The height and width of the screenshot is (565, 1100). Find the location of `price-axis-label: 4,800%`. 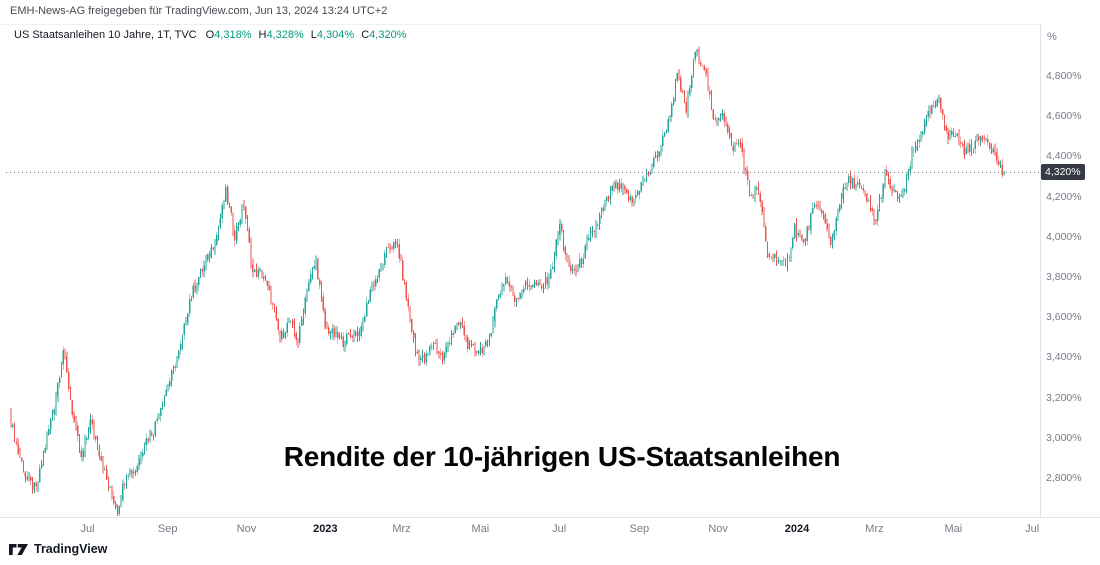

price-axis-label: 4,800% is located at coordinates (1064, 76).